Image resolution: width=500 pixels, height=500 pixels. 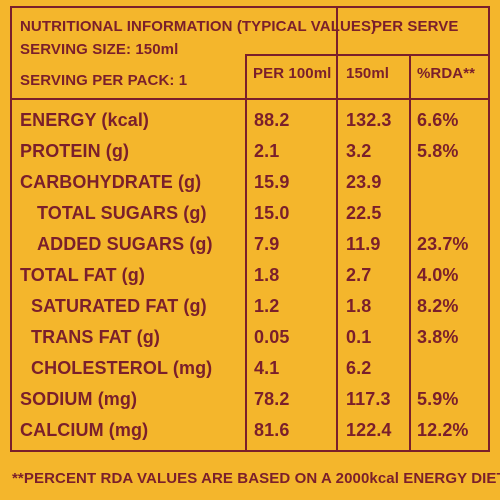 What do you see at coordinates (122, 213) in the screenshot?
I see `row-name-total-sugars: TOTAL SUGARS (g)` at bounding box center [122, 213].